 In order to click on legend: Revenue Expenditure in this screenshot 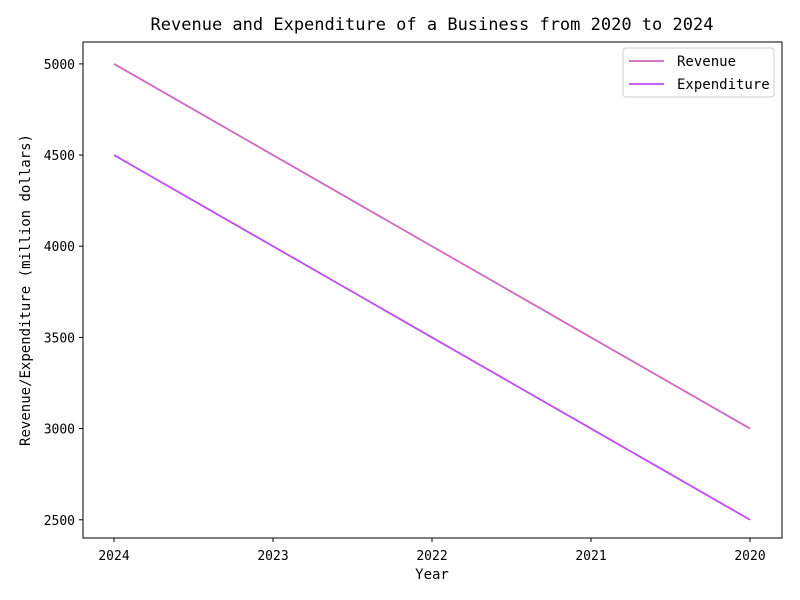, I will do `click(698, 72)`.